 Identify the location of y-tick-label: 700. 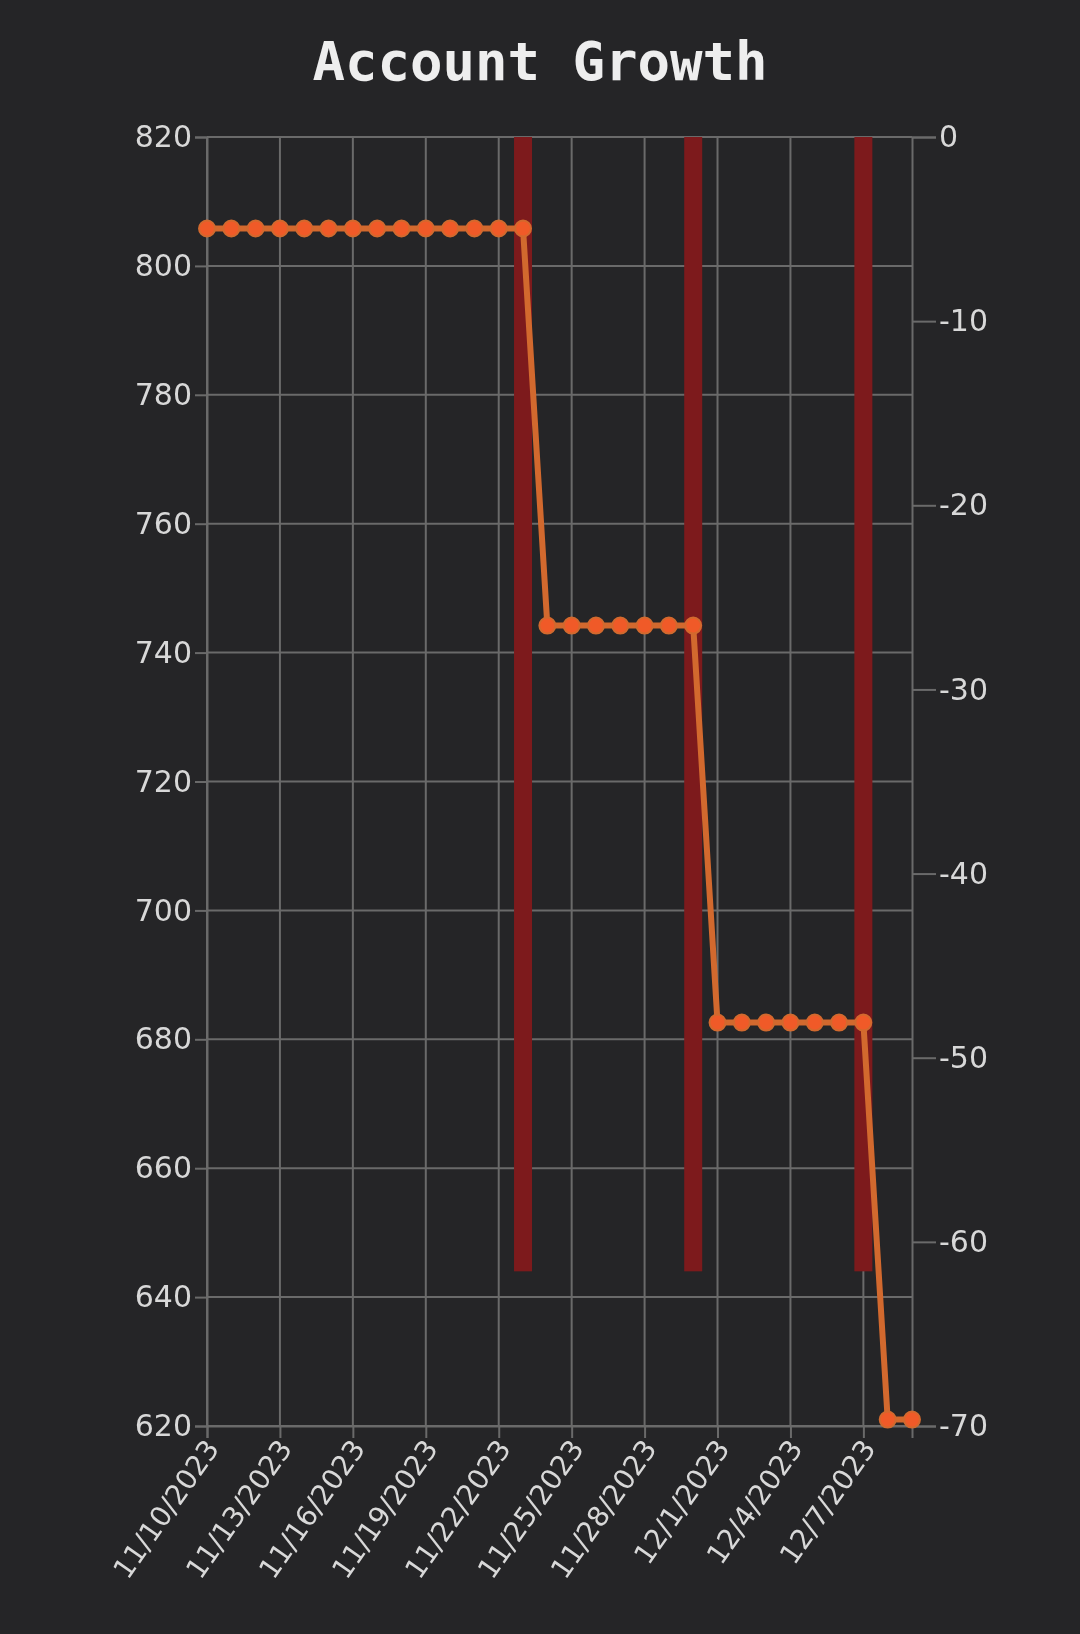
(163, 910).